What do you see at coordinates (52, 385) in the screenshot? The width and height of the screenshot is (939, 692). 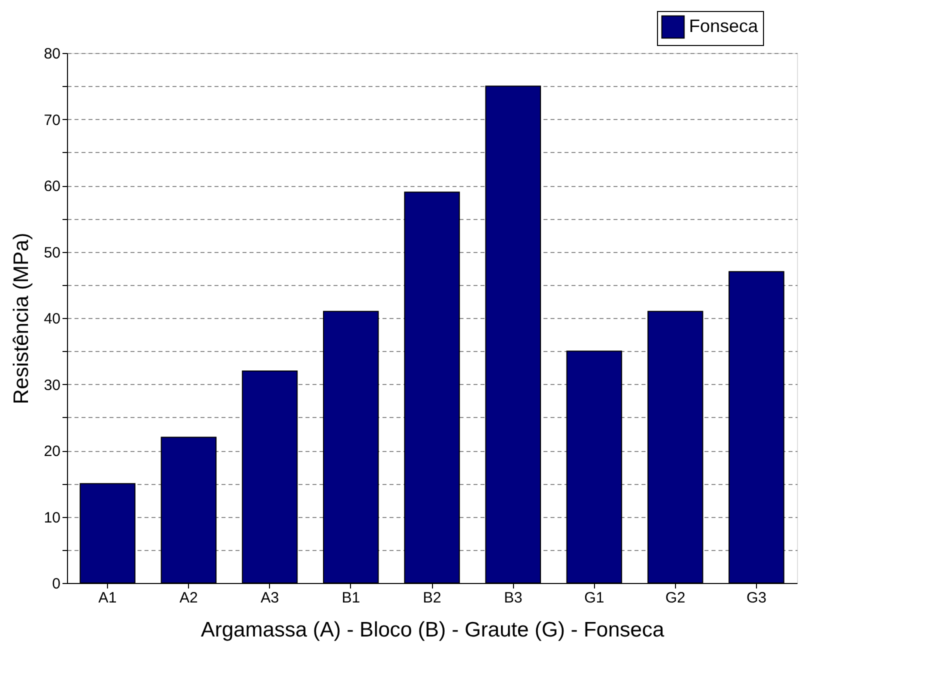 I see `y-tick-label: 30` at bounding box center [52, 385].